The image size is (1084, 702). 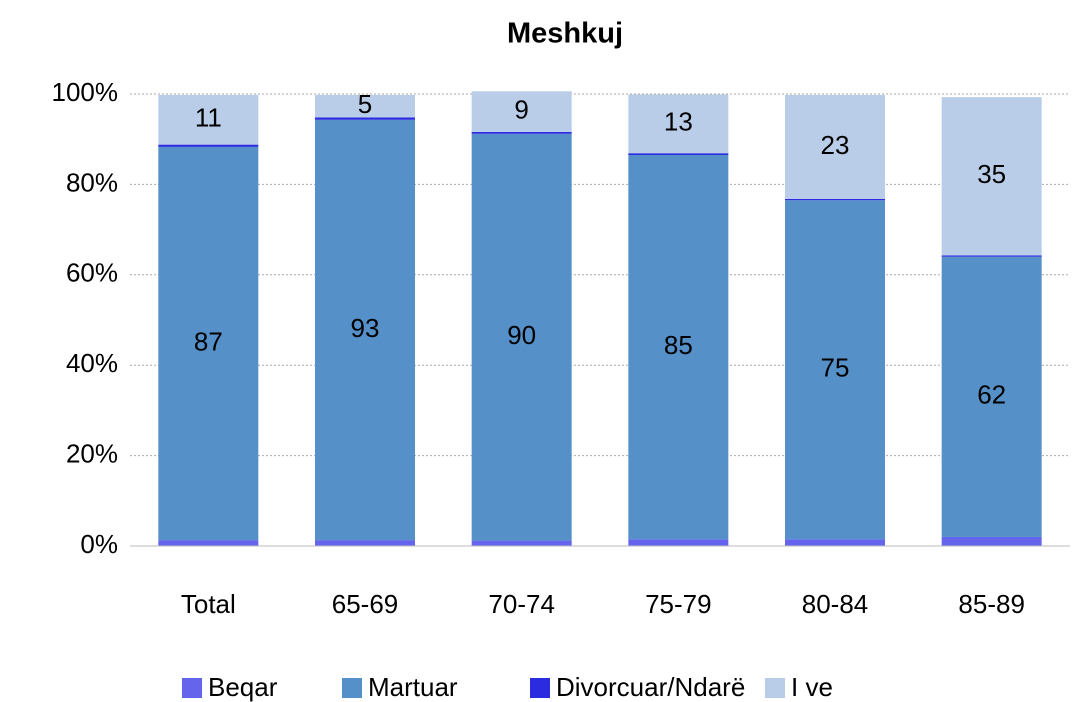 I want to click on data-label: 62, so click(x=991, y=395).